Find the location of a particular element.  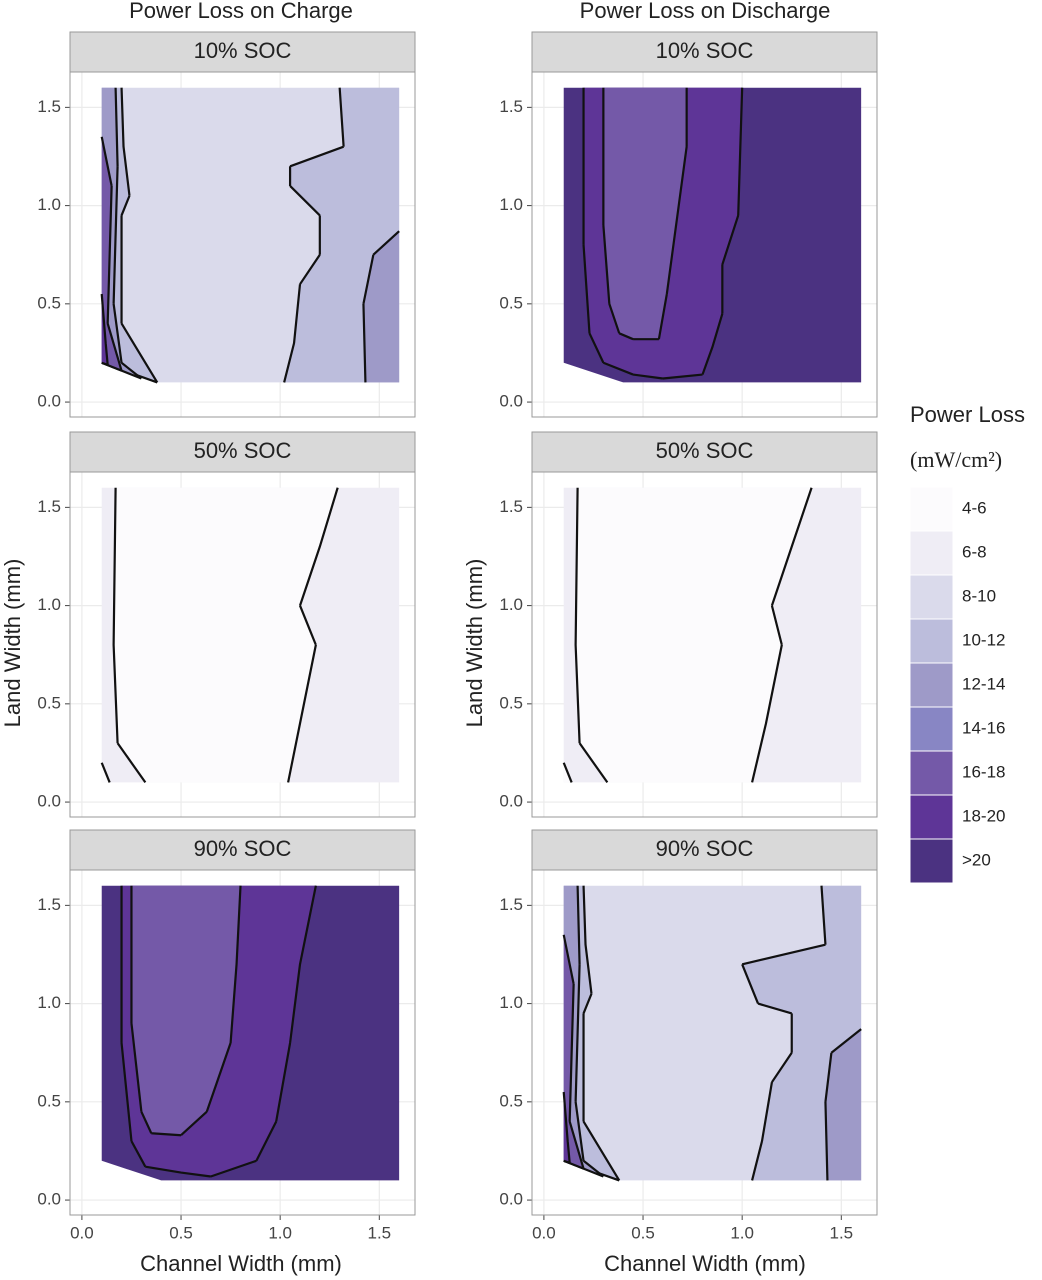

legend-label: 16-18 is located at coordinates (983, 771).